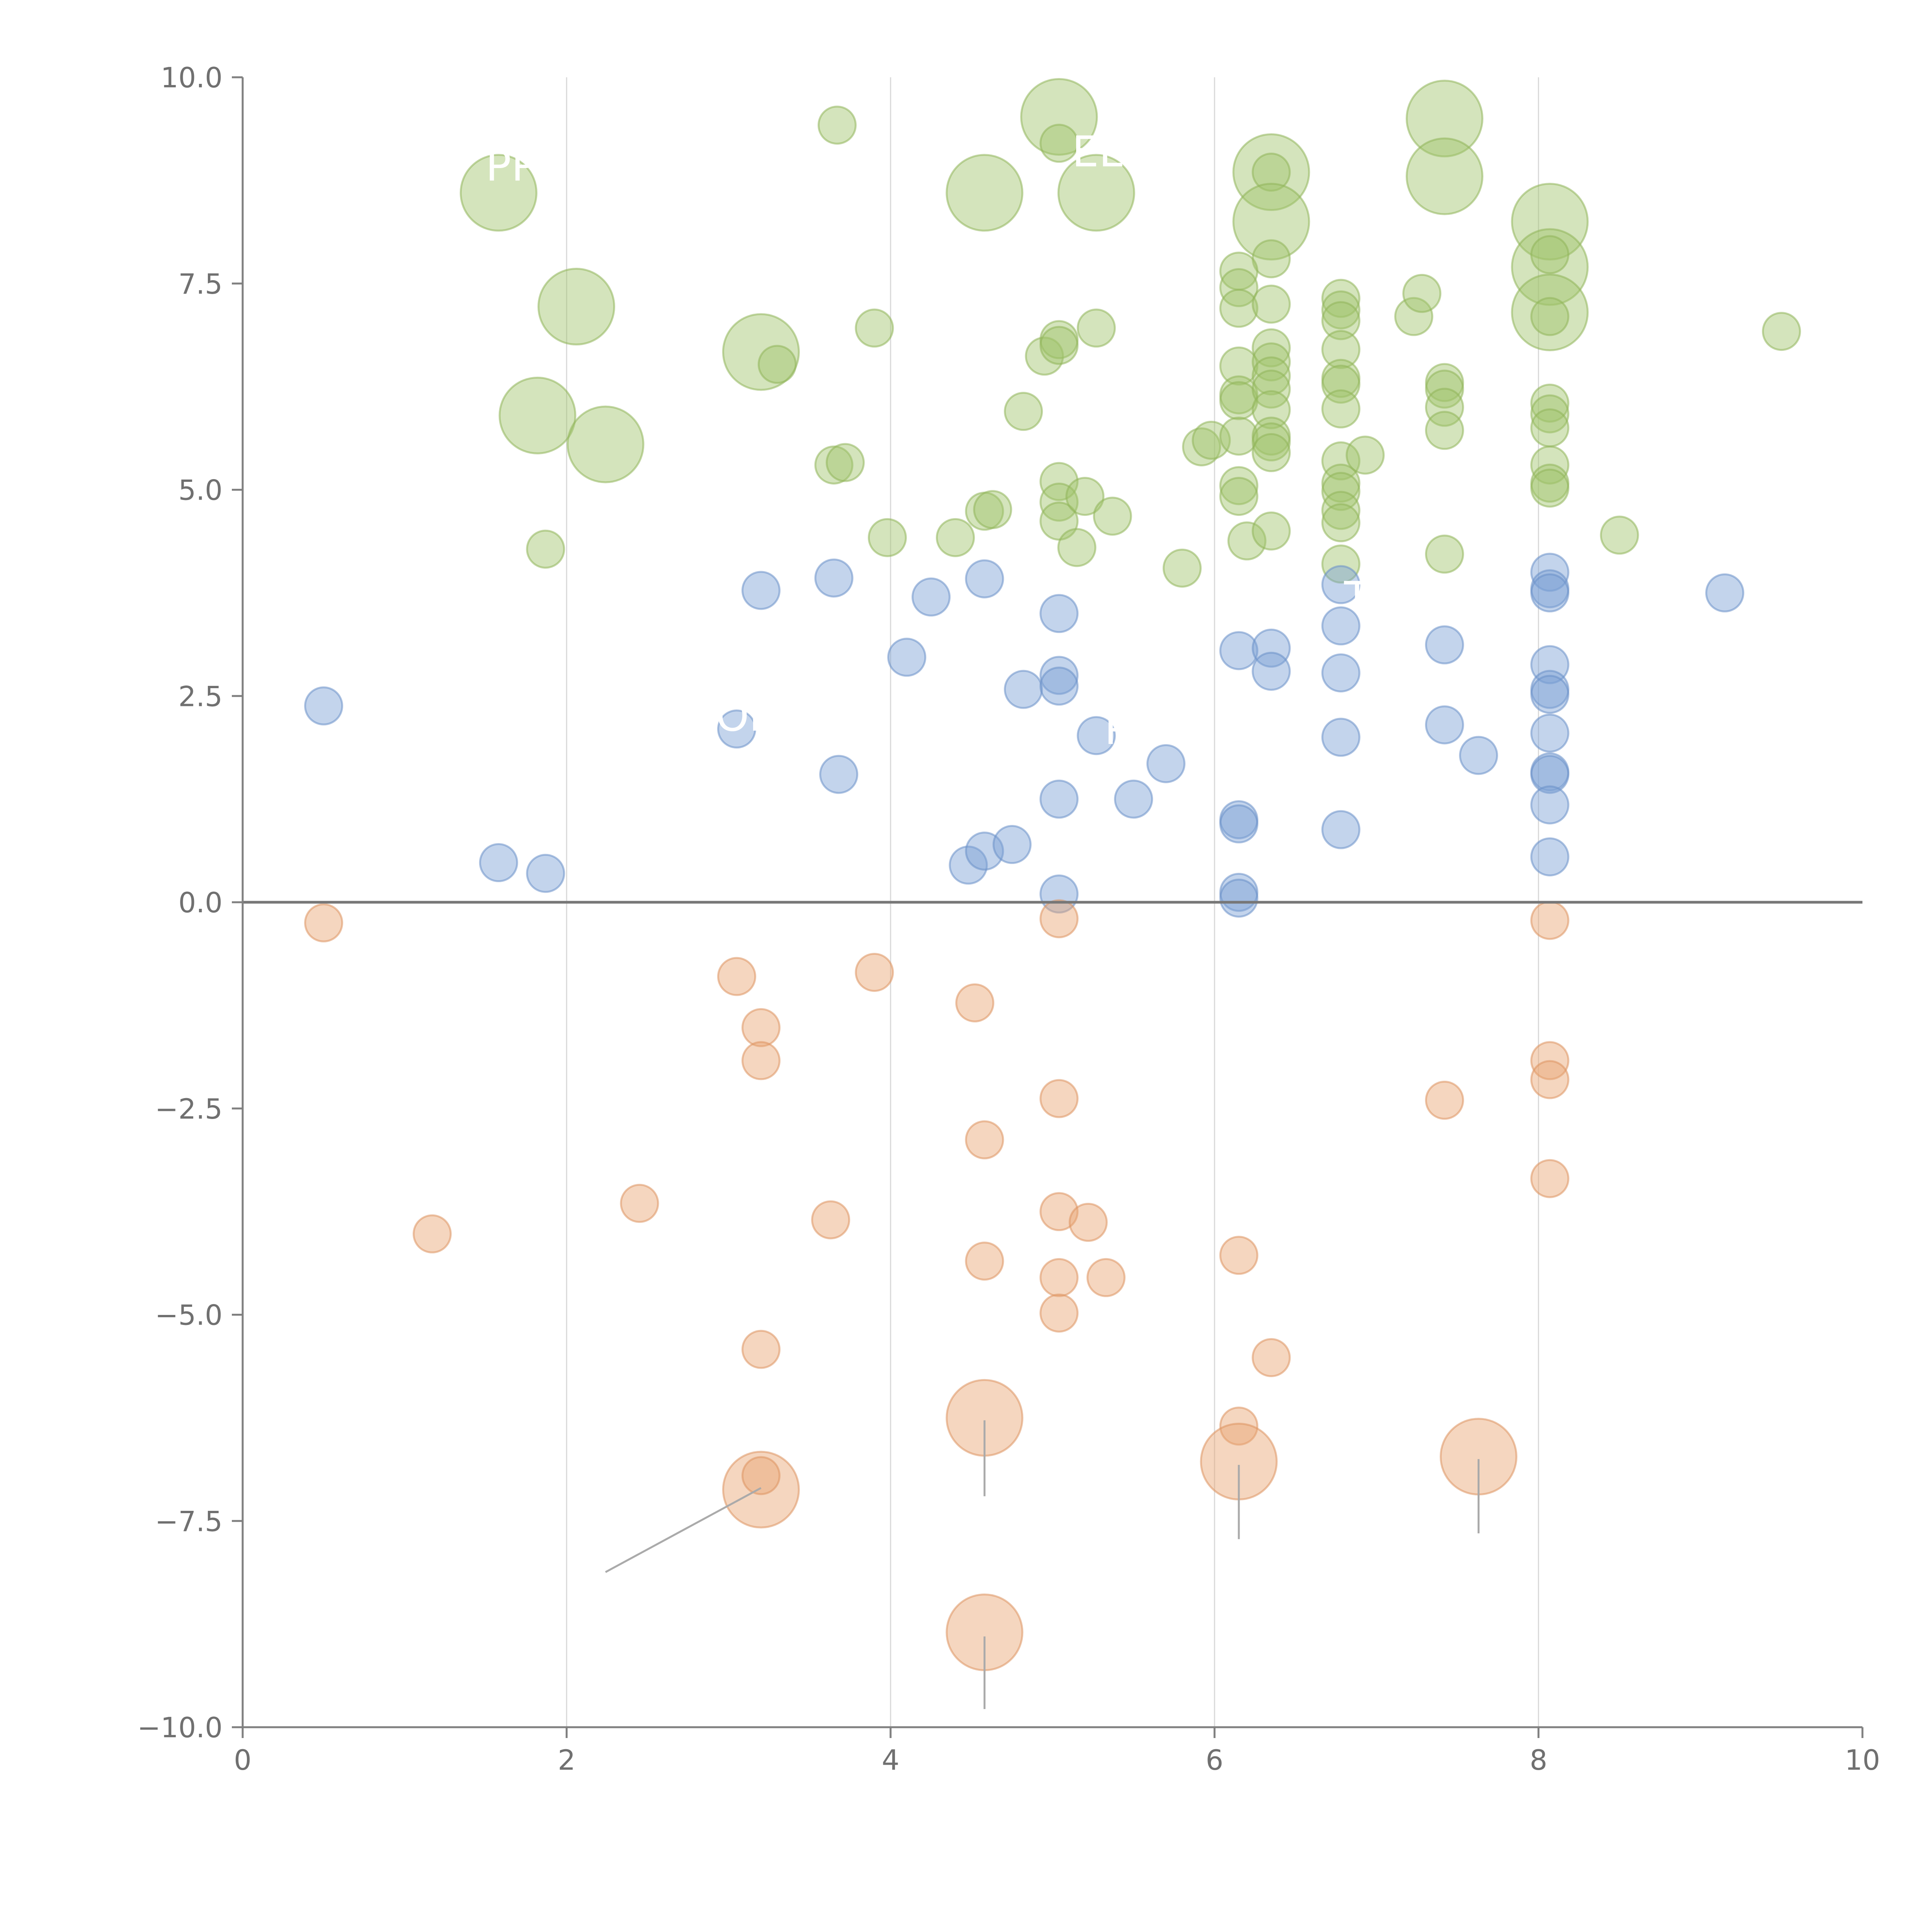 This screenshot has height=1932, width=1932. Describe the element at coordinates (243, 1760) in the screenshot. I see `x-tick-label: 0` at that location.